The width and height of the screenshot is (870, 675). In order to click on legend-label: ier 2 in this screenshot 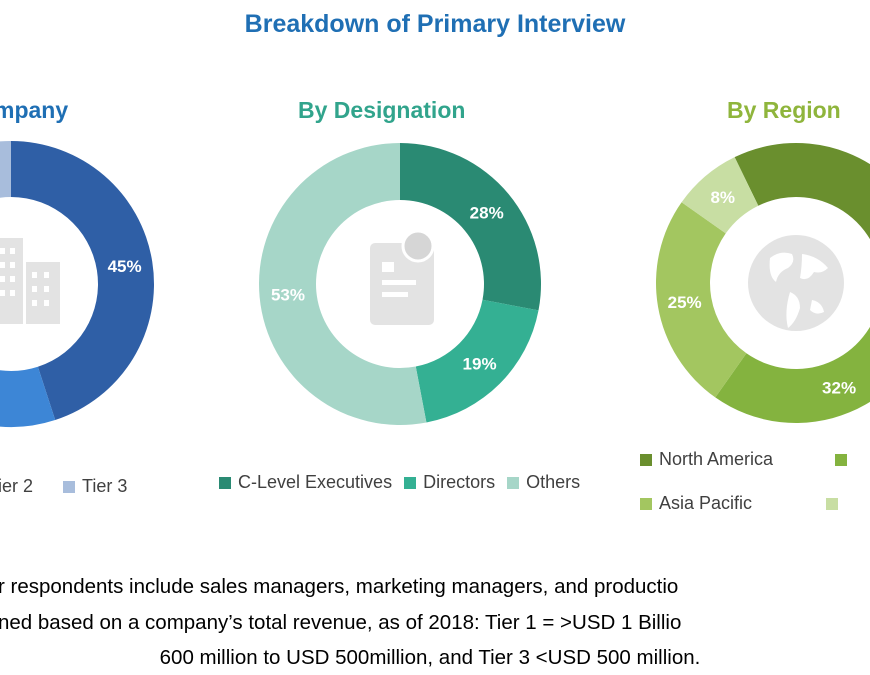, I will do `click(17, 486)`.